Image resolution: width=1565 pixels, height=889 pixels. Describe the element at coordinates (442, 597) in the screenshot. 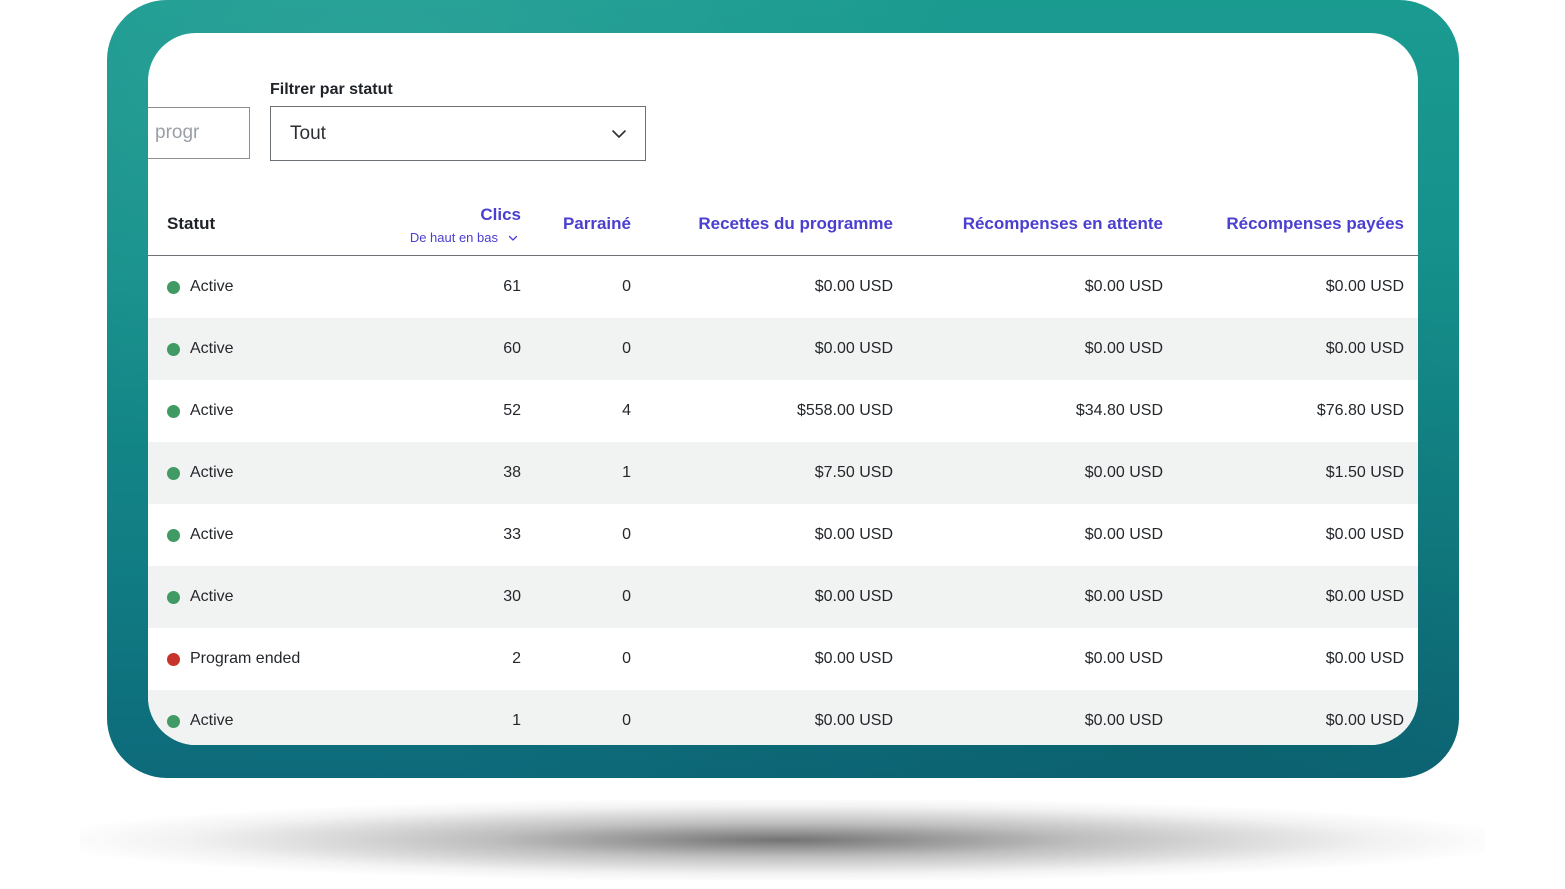

I see `cell-clics: 30` at that location.